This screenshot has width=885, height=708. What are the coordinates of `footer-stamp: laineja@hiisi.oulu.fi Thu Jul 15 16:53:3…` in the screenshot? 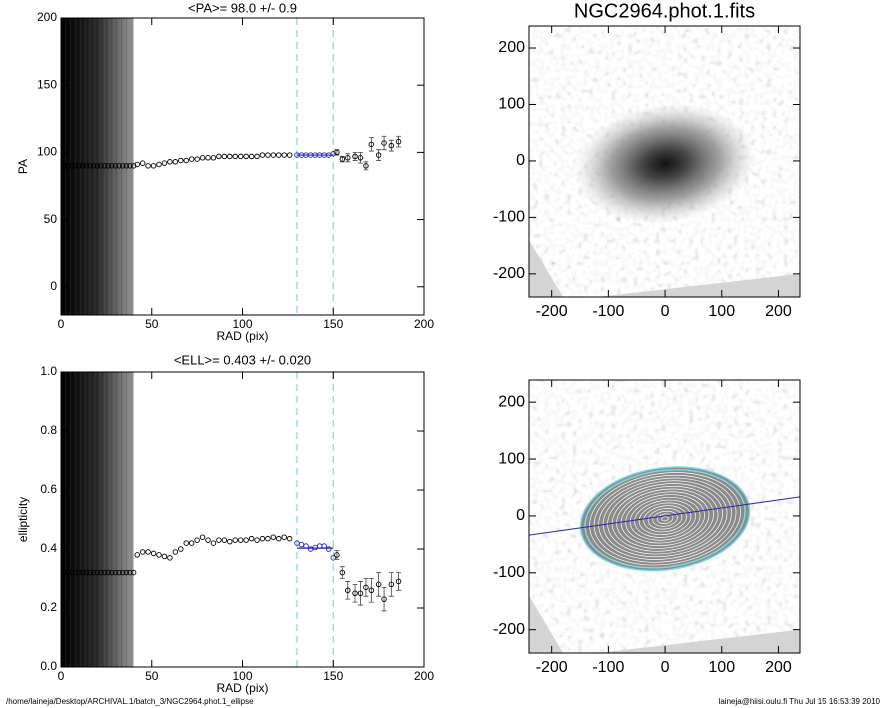 It's located at (800, 701).